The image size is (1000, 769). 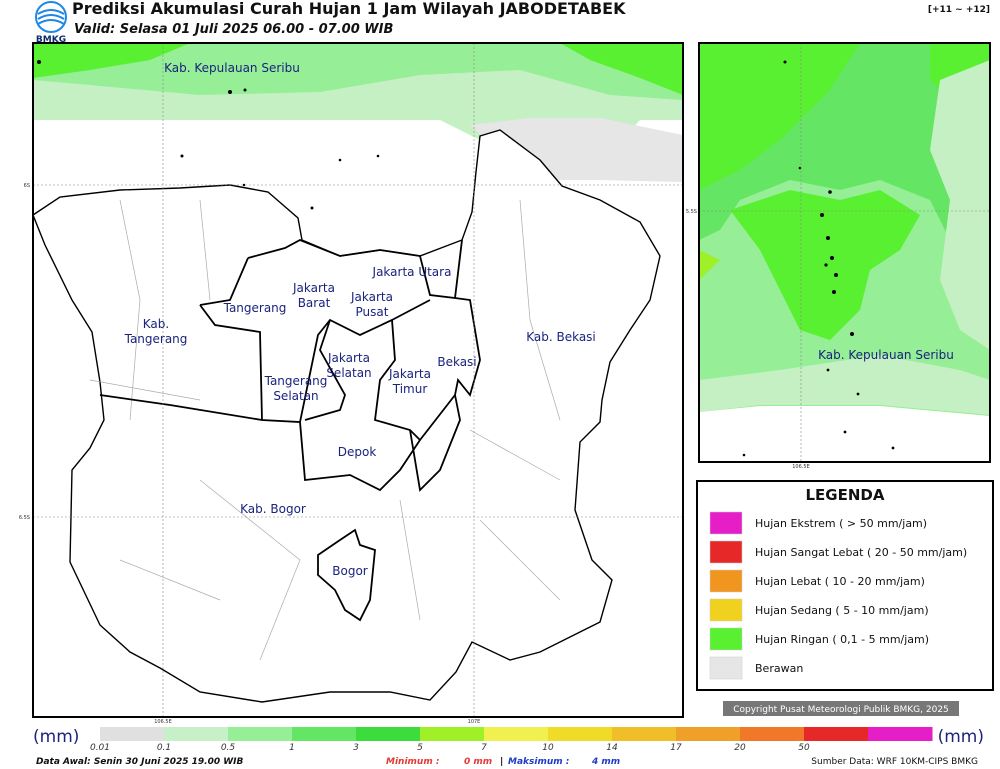 What do you see at coordinates (410, 389) in the screenshot?
I see `region-label-line: Timur` at bounding box center [410, 389].